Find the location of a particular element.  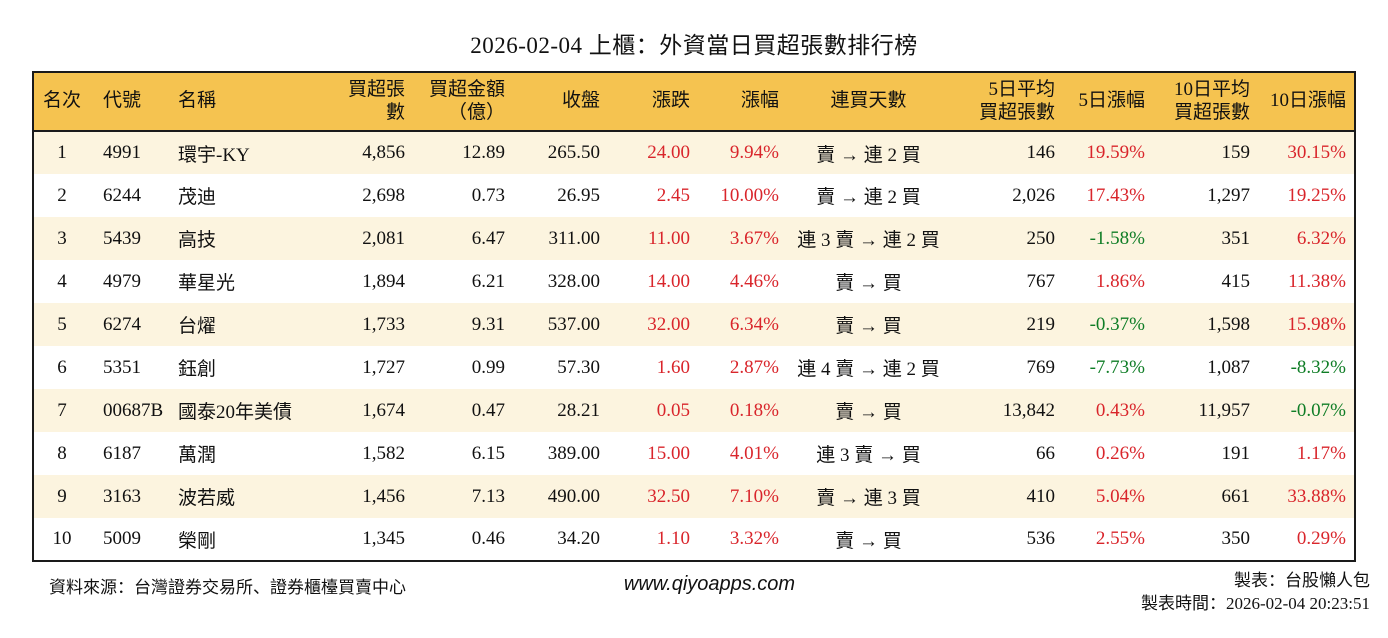

table-cell: 32.00 is located at coordinates (668, 324).